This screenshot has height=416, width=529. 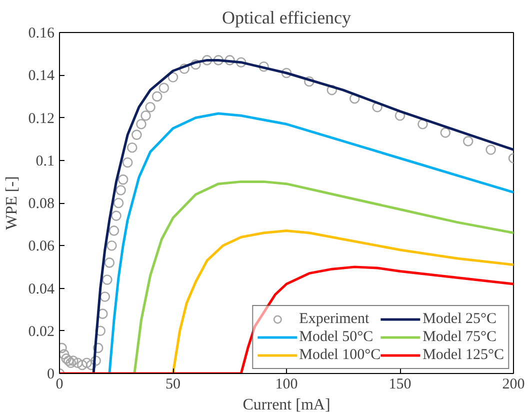 What do you see at coordinates (41, 34) in the screenshot?
I see `y-tick-label: 0.16` at bounding box center [41, 34].